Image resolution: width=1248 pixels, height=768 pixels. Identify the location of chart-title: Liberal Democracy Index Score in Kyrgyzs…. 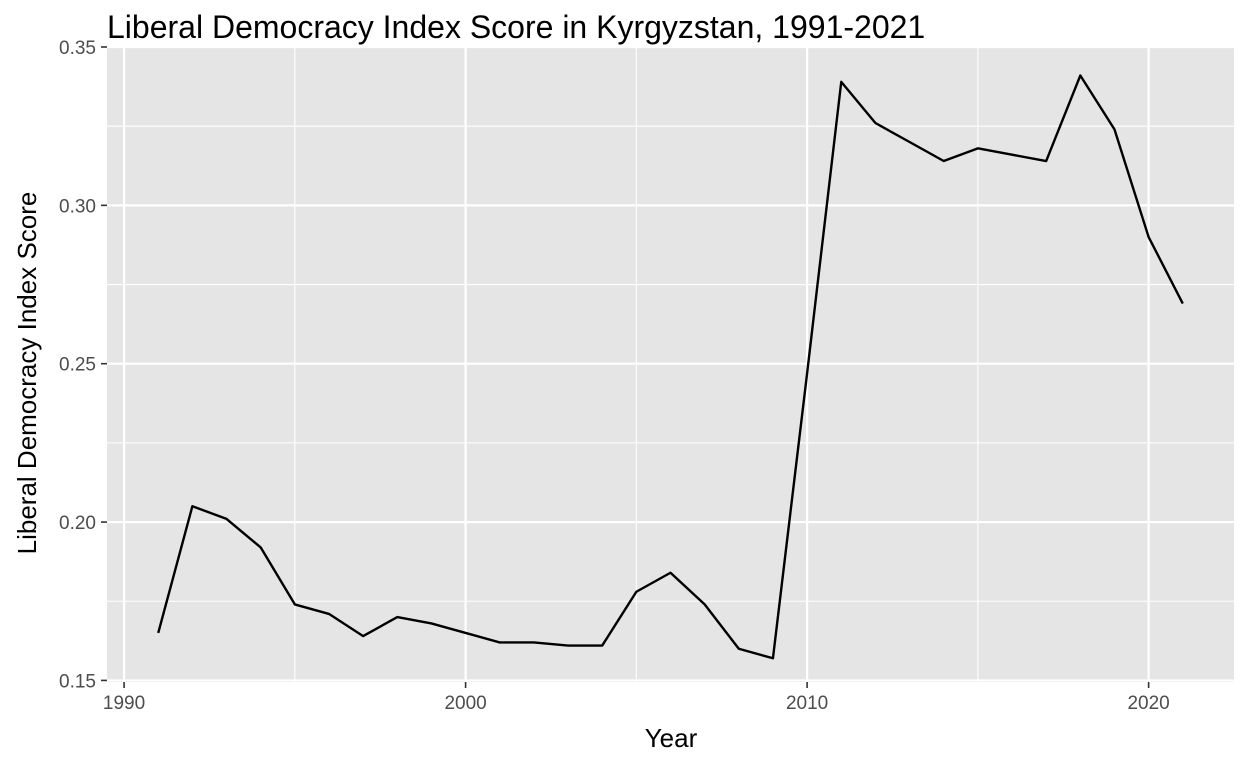
(516, 27).